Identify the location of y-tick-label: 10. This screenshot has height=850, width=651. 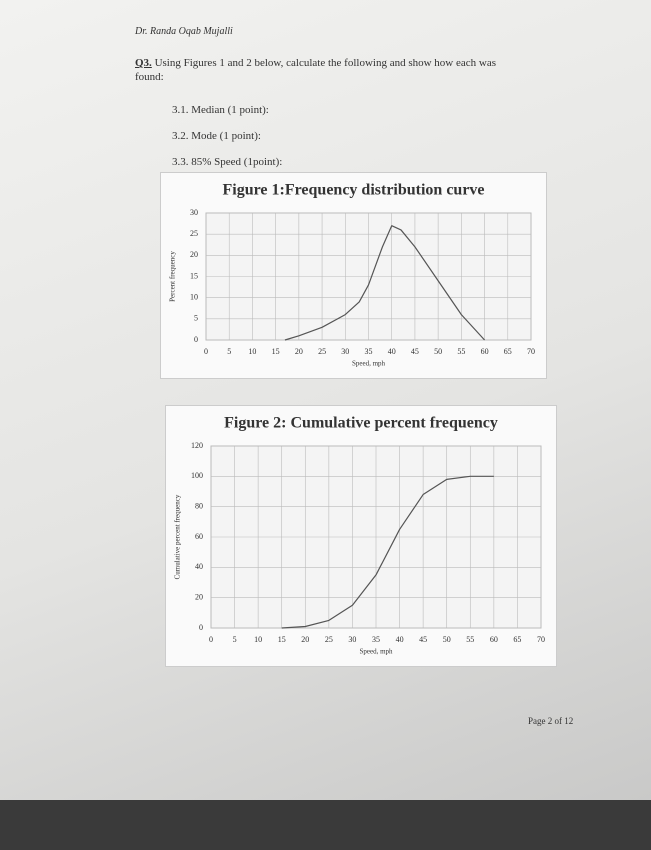
(194, 296).